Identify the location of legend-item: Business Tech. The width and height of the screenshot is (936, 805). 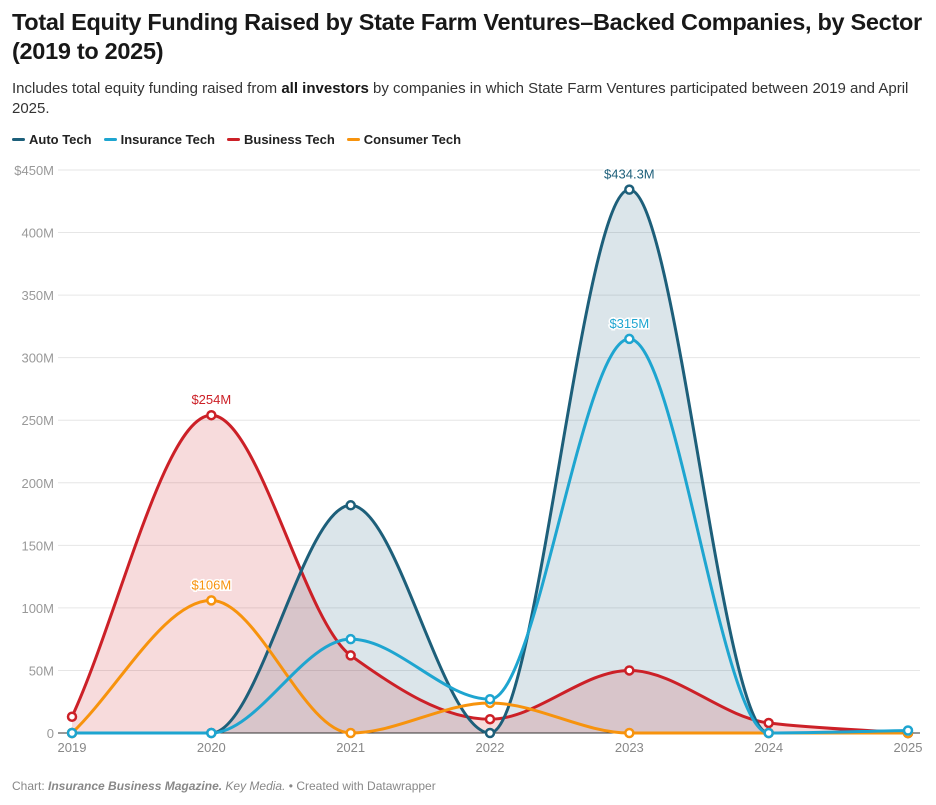
(281, 139).